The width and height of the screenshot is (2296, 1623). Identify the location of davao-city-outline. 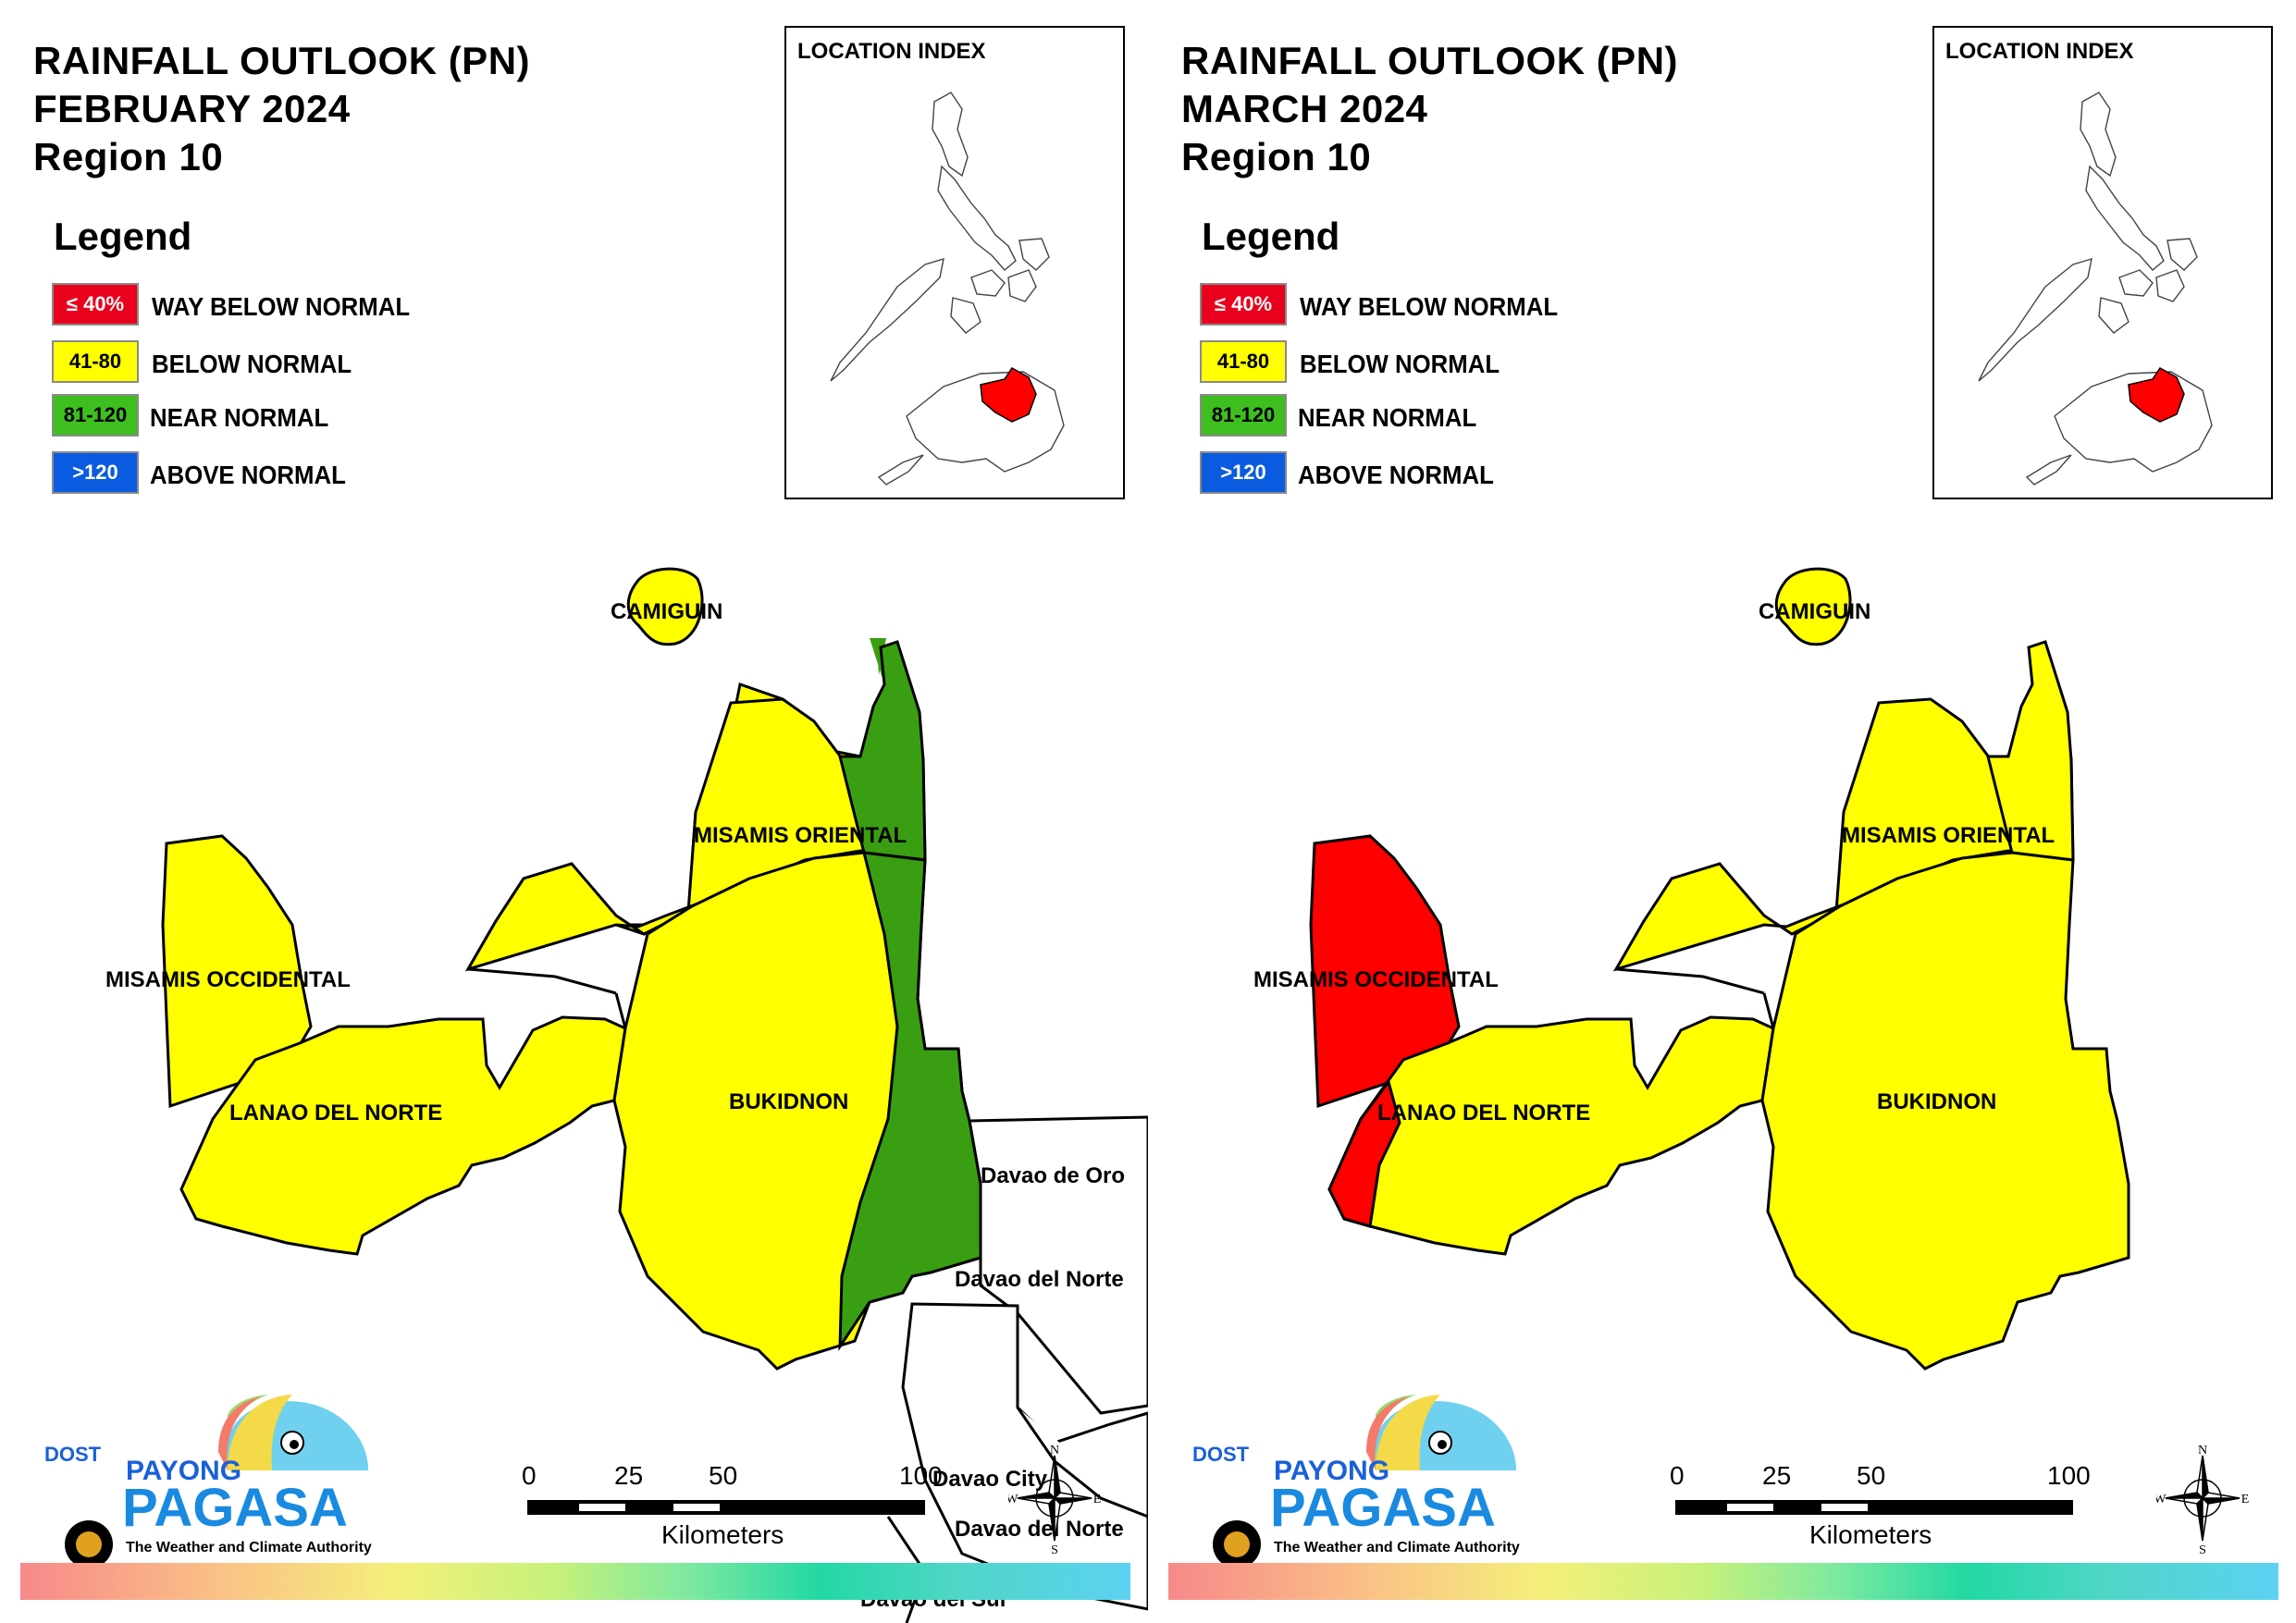
(1082, 1462).